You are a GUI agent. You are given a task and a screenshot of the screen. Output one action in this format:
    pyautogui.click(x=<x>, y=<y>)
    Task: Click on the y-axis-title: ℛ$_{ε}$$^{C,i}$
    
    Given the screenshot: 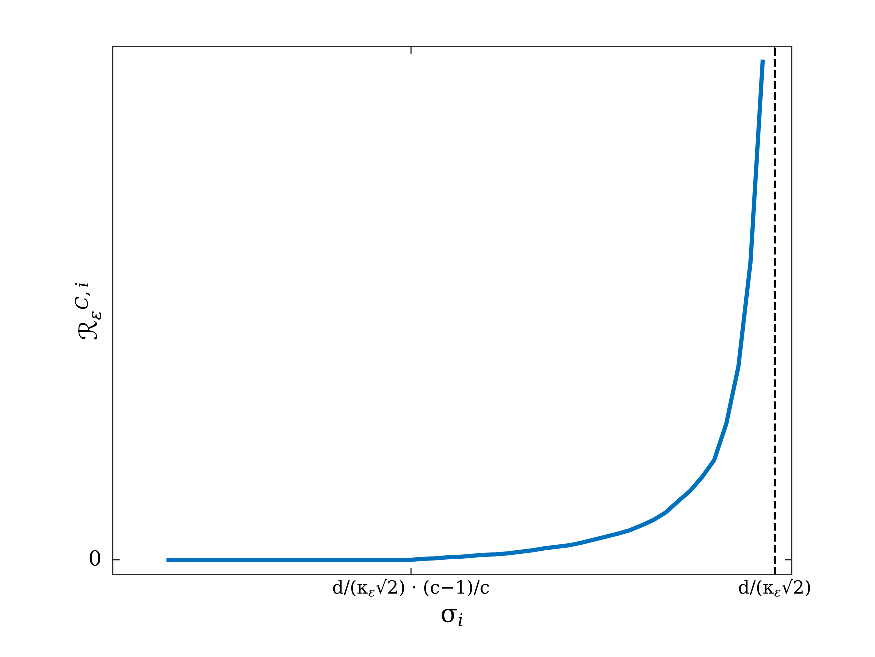 What is the action you would take?
    pyautogui.click(x=88, y=311)
    